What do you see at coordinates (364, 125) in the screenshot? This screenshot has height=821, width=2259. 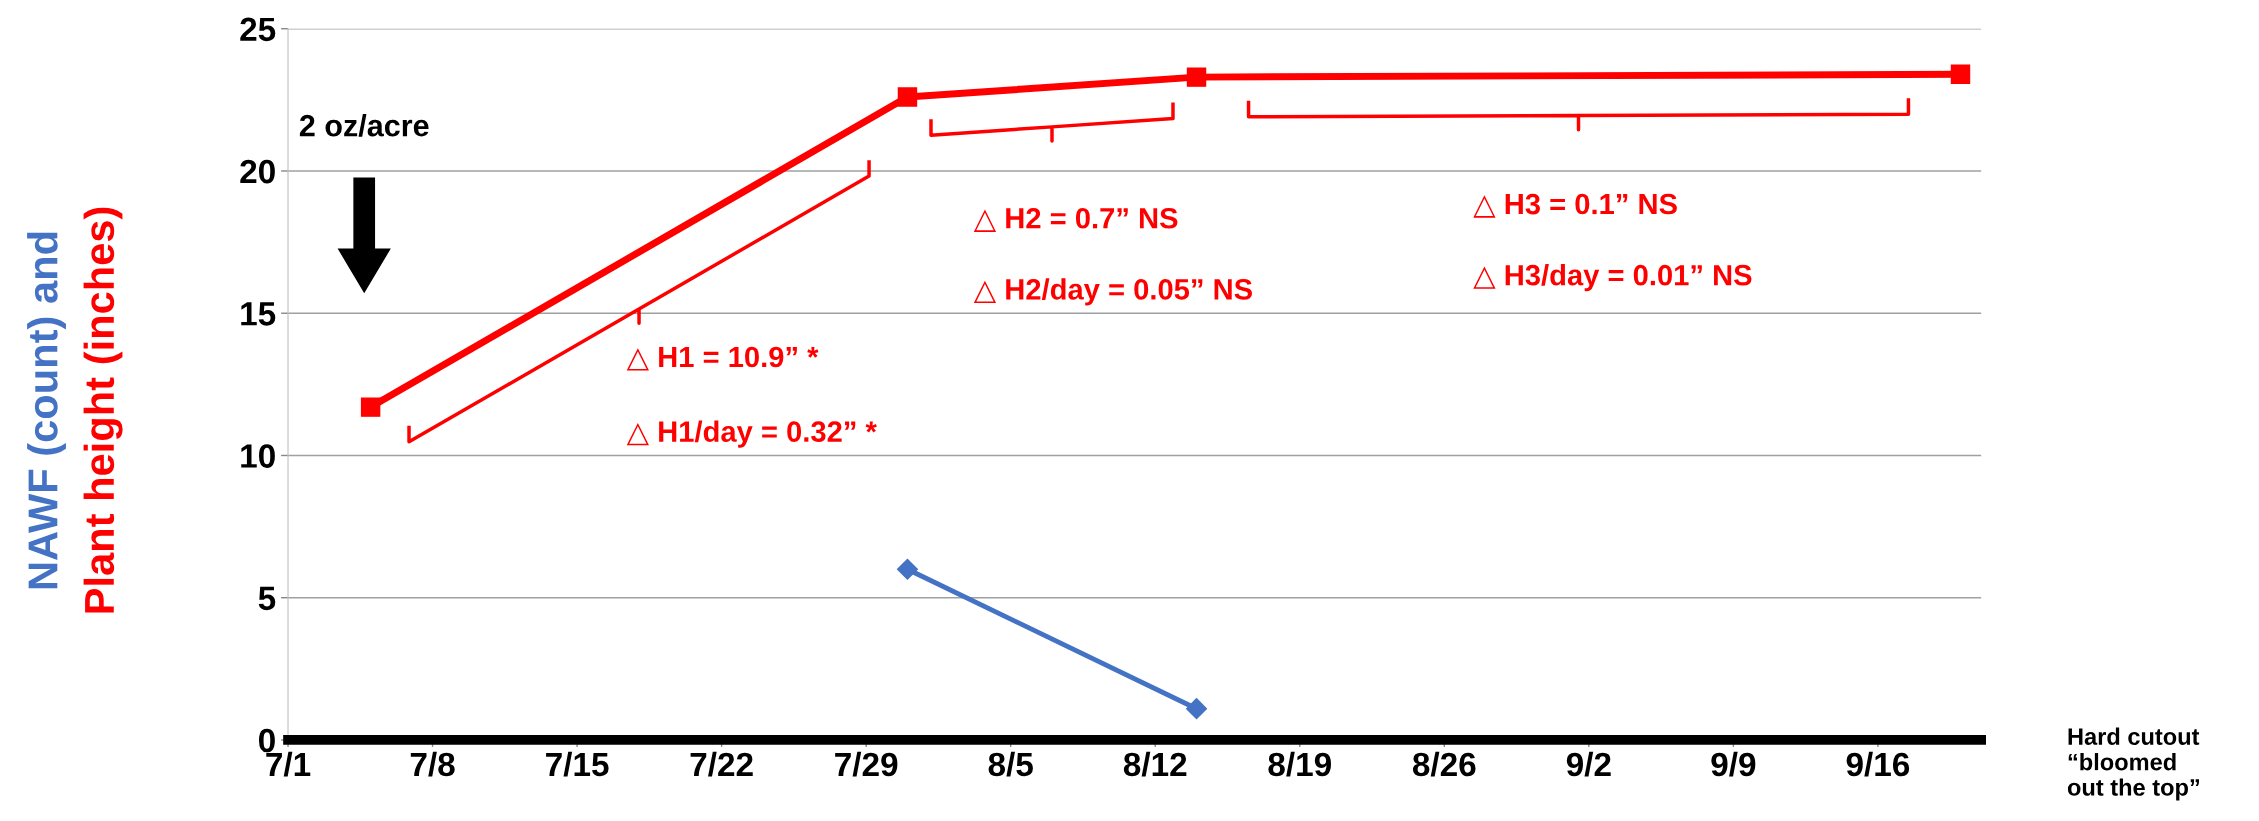 I see `annotation: 2 oz/acre` at bounding box center [364, 125].